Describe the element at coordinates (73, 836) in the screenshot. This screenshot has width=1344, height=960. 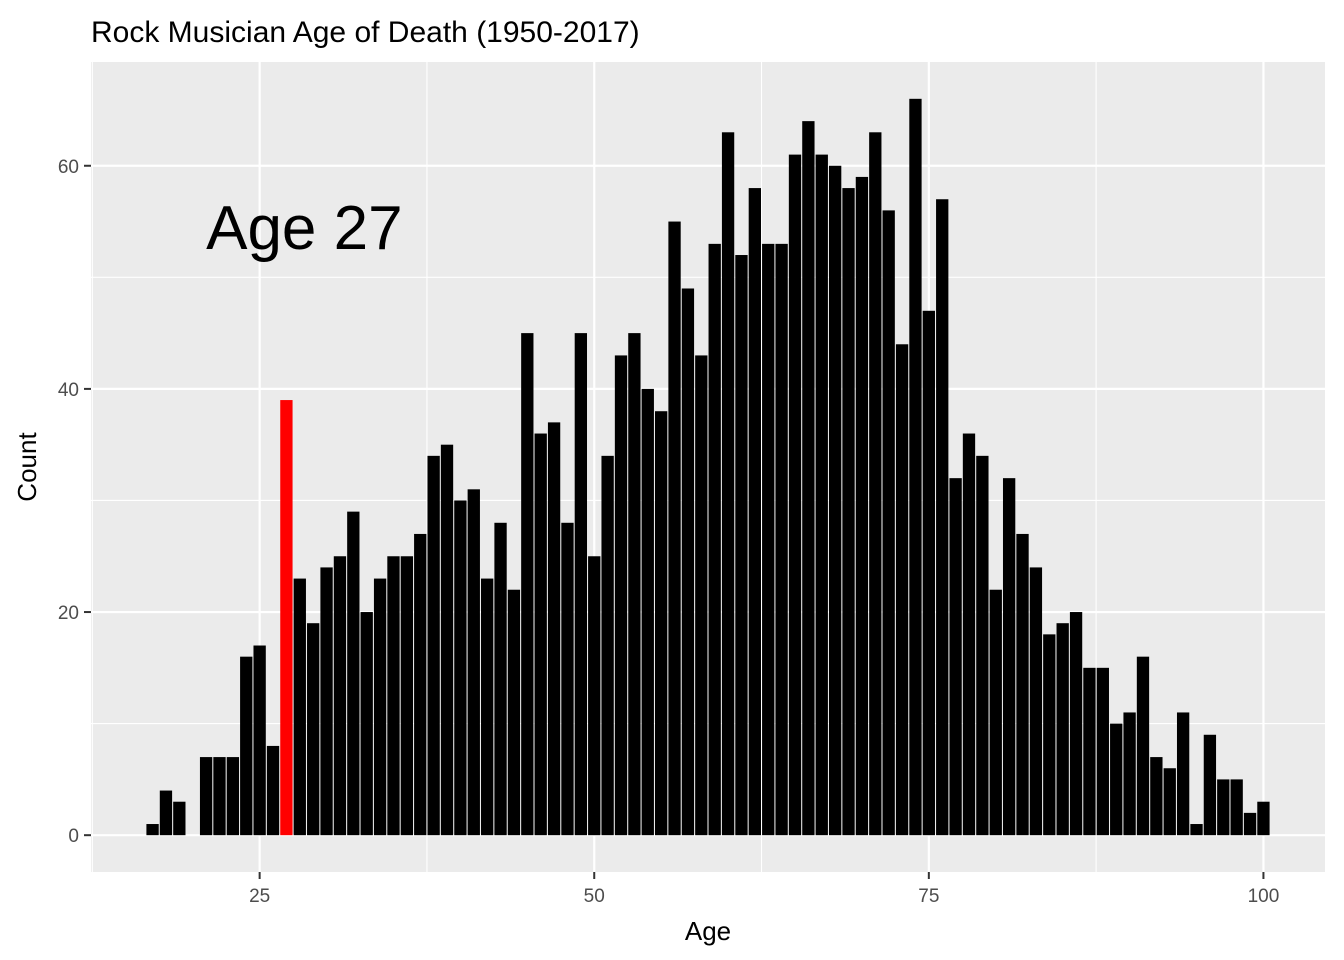
I see `y-tick-label: 0` at that location.